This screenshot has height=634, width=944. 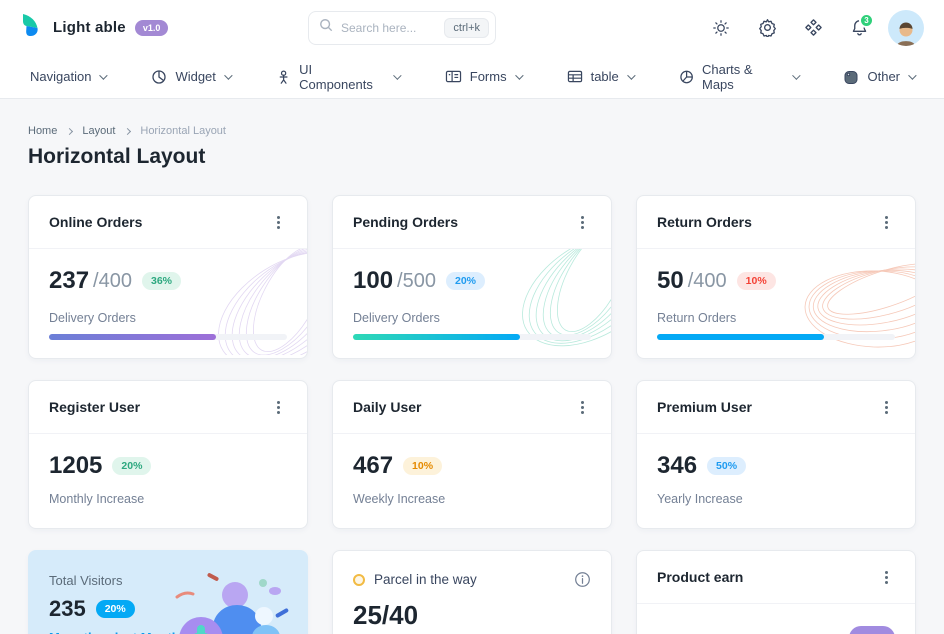 What do you see at coordinates (151, 27) in the screenshot?
I see `version-badge: v1.0` at bounding box center [151, 27].